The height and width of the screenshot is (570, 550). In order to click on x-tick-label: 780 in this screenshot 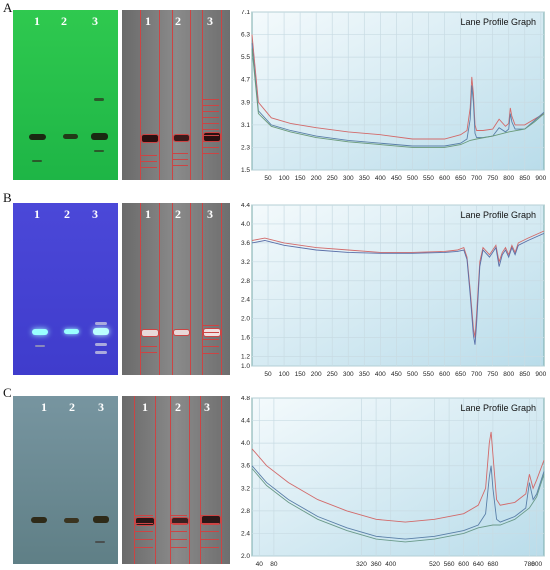, I will do `click(529, 564)`.